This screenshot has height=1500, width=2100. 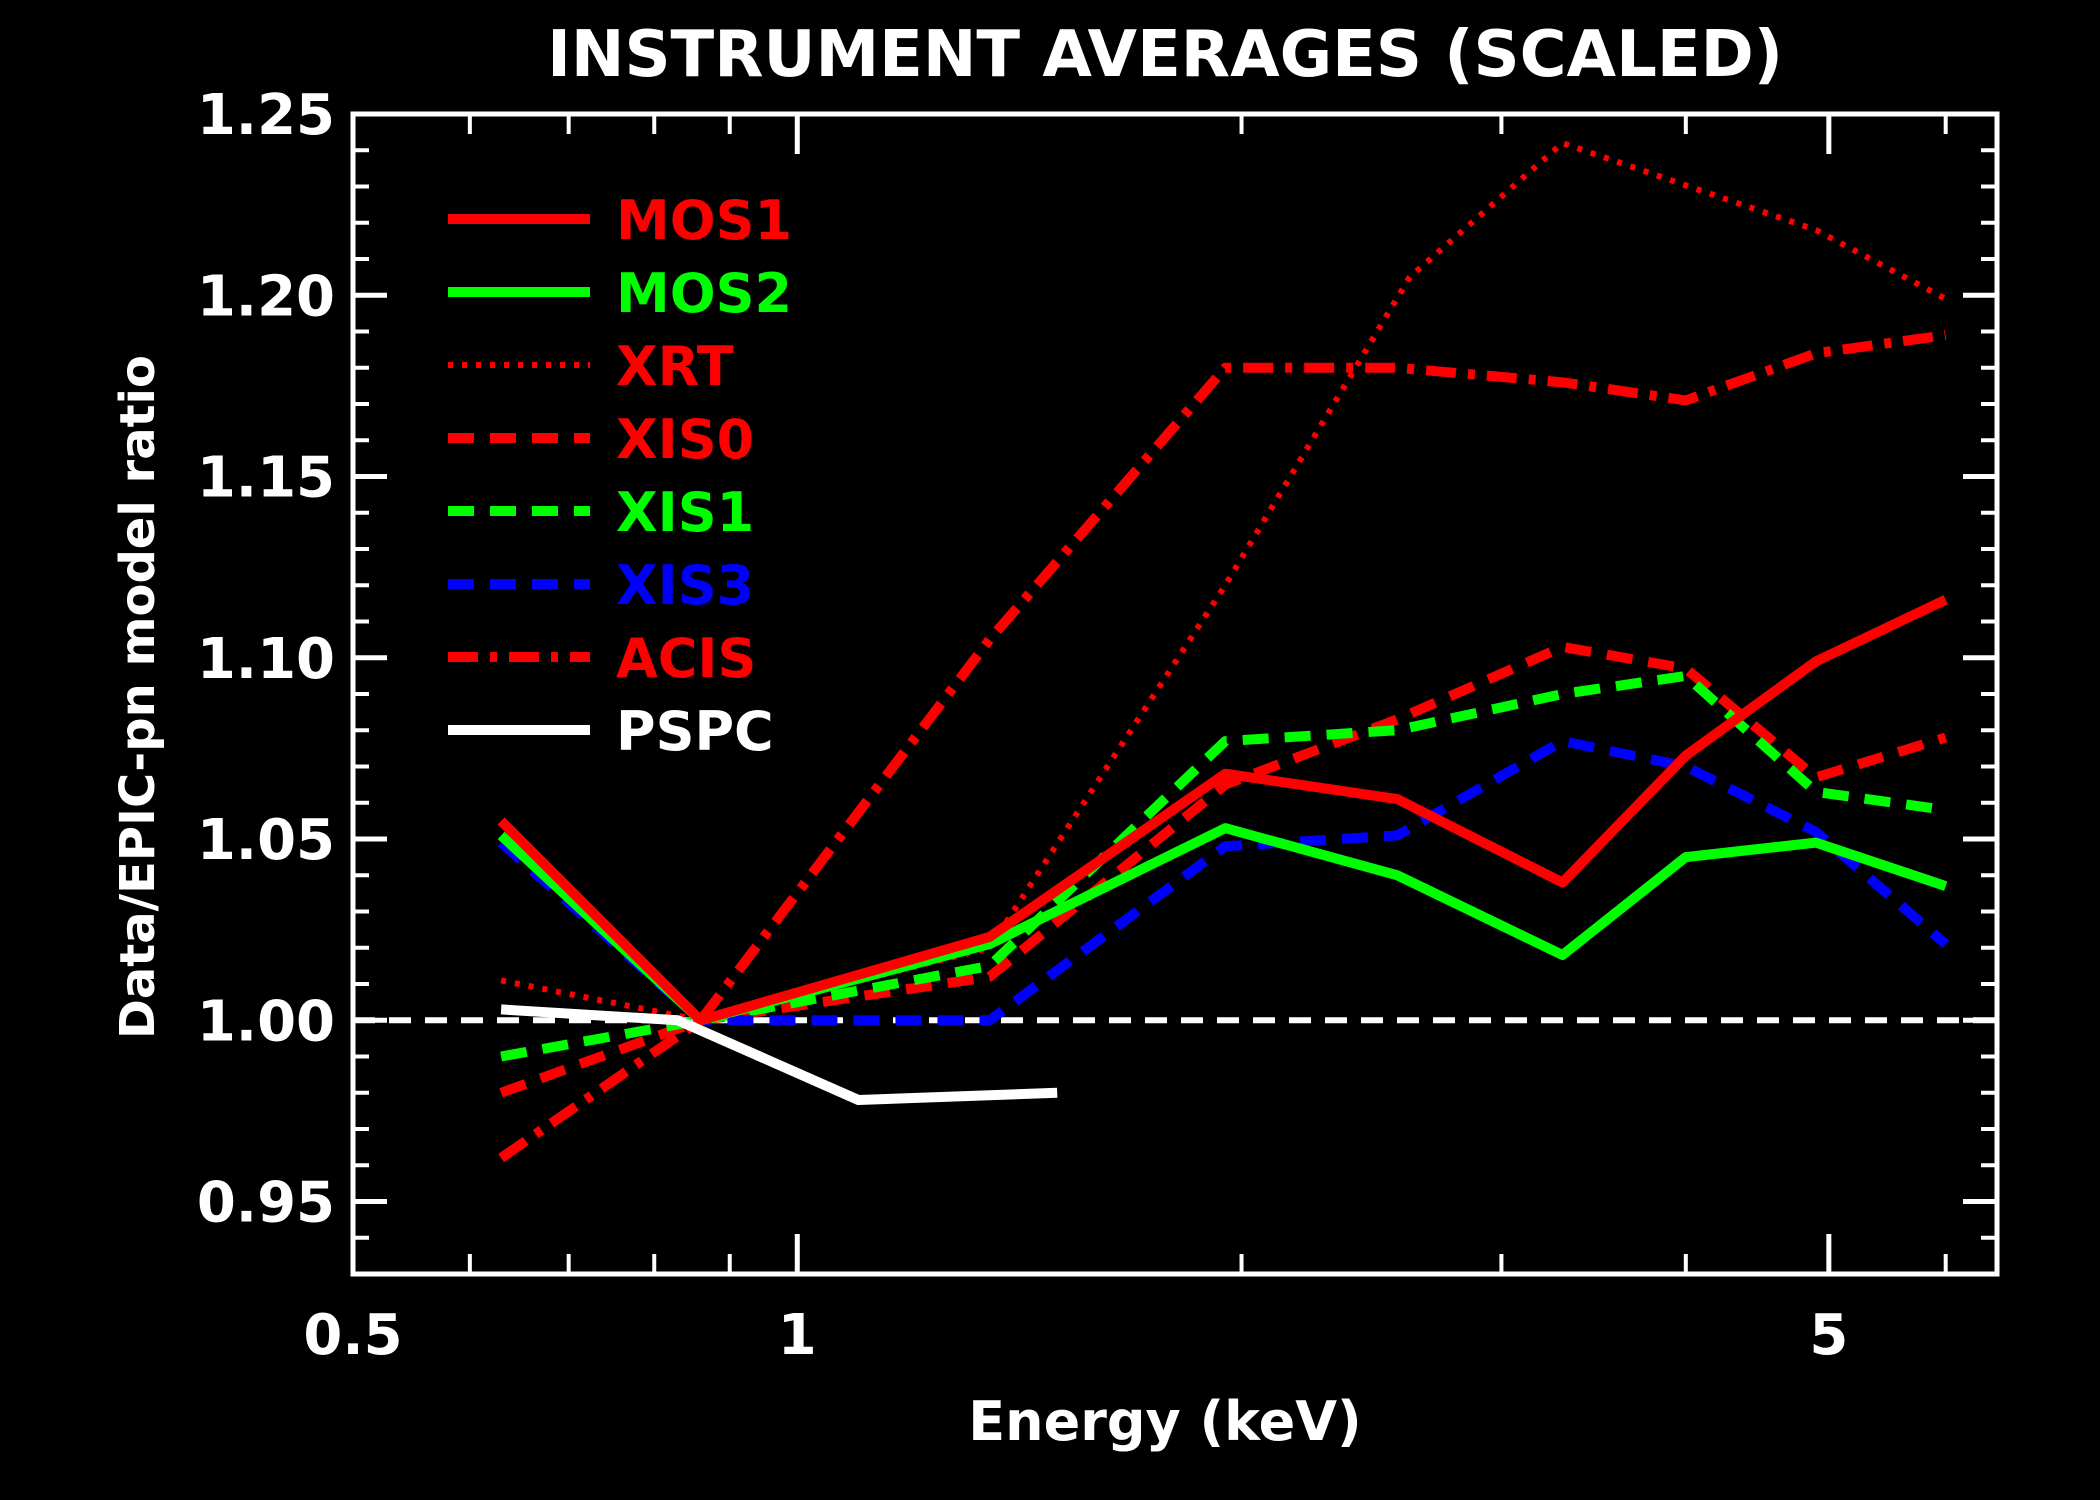 What do you see at coordinates (266, 115) in the screenshot?
I see `y-tick-label: 1.25` at bounding box center [266, 115].